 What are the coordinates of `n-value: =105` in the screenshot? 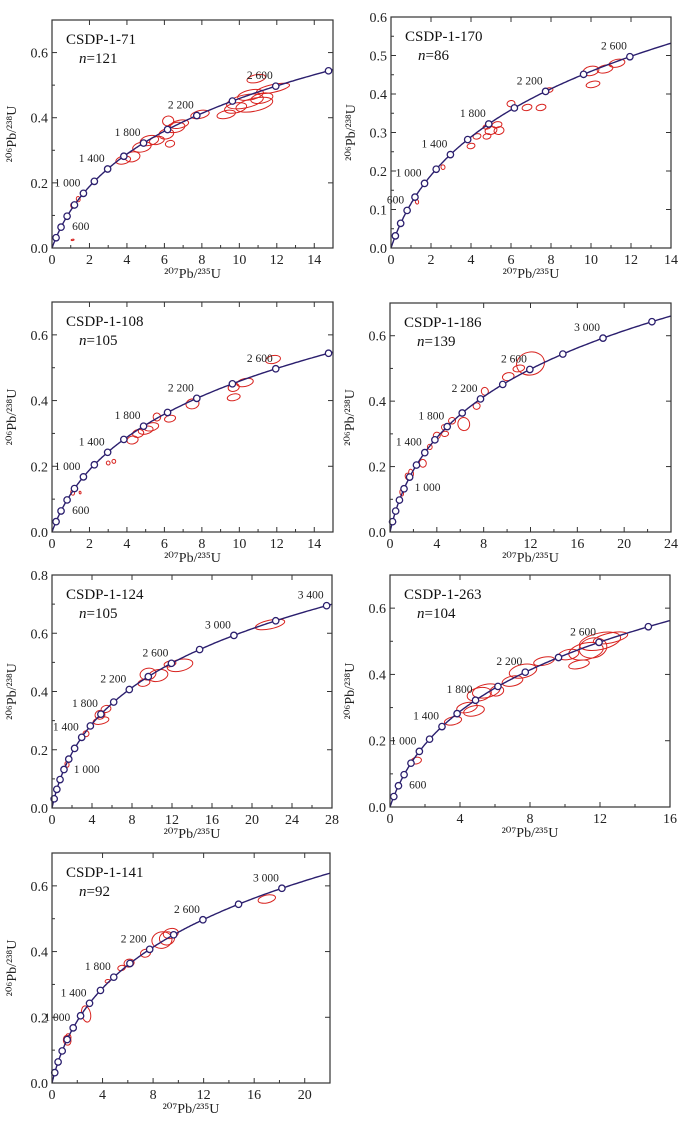 It's located at (102, 614).